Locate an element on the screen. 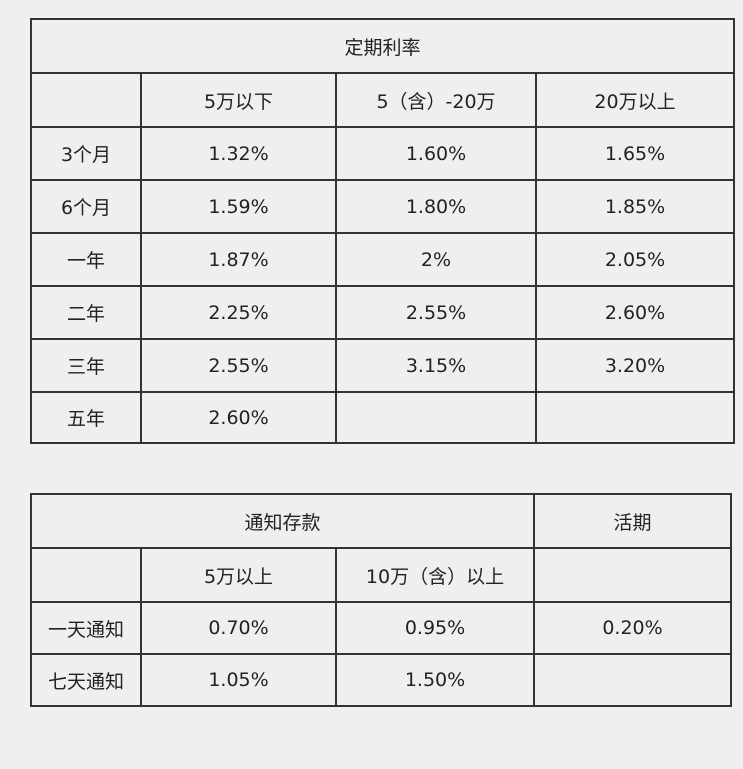 This screenshot has height=769, width=743. rate-cell: 1.85% is located at coordinates (635, 206).